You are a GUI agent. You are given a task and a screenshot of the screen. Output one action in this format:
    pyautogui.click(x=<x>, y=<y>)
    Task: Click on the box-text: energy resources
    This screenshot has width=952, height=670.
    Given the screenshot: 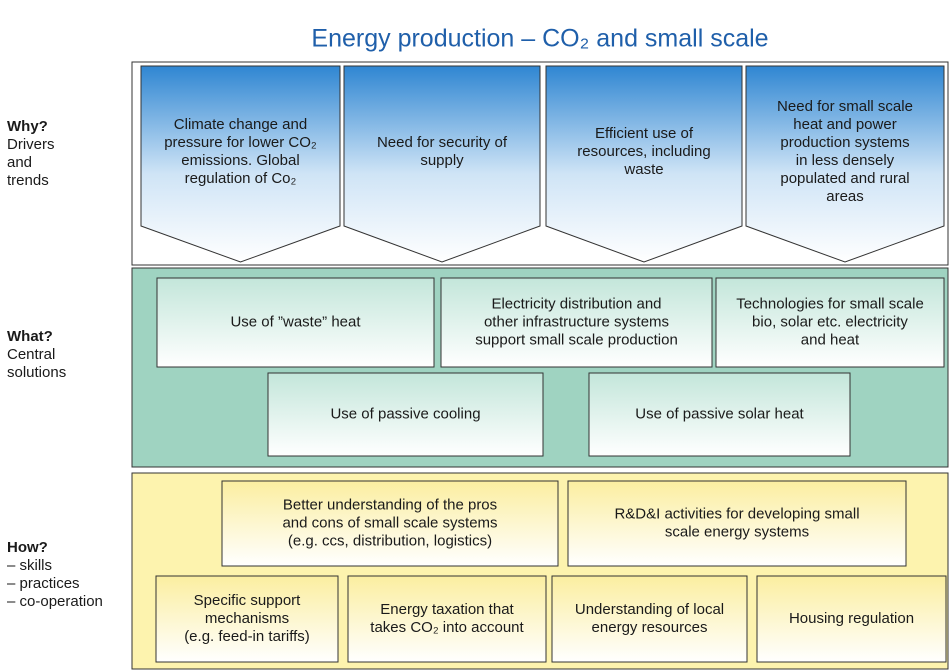 What is the action you would take?
    pyautogui.click(x=650, y=627)
    